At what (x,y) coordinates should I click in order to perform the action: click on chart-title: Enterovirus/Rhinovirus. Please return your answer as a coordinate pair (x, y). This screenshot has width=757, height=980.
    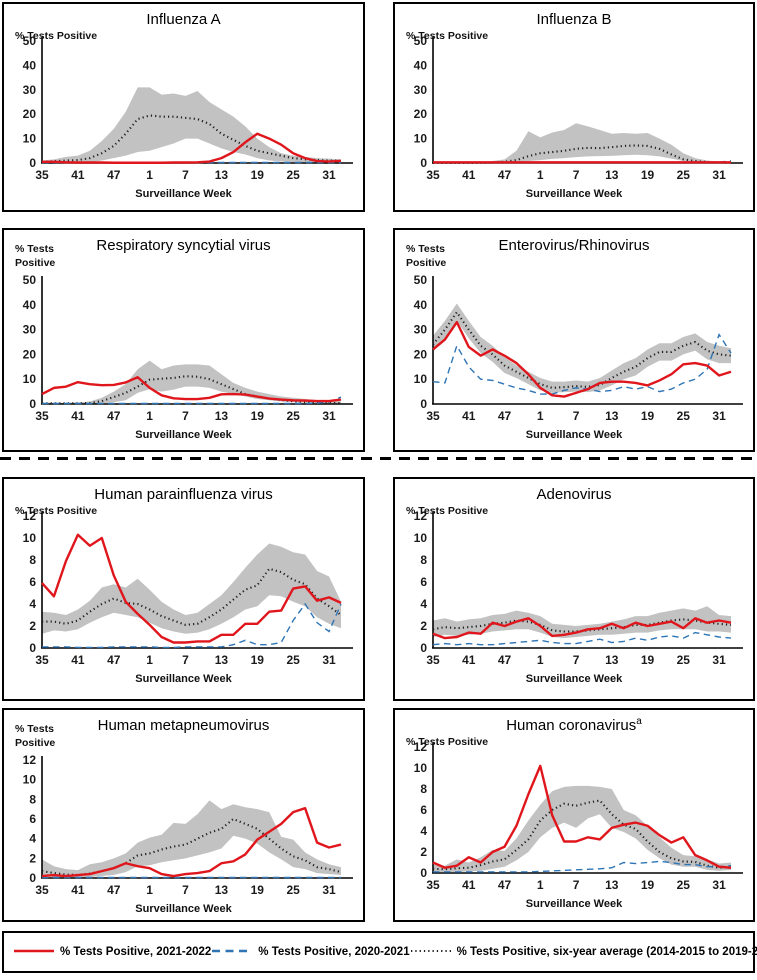
    Looking at the image, I should click on (574, 245).